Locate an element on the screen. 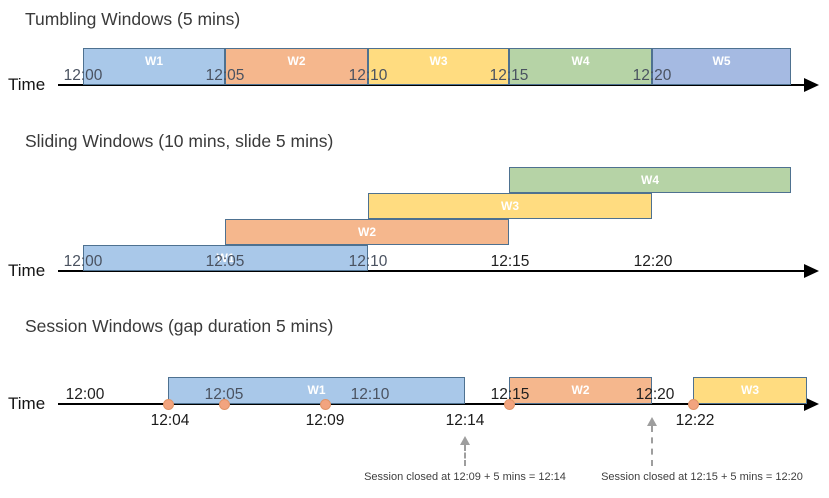 Image resolution: width=829 pixels, height=498 pixels. sliding-windows-tick-12-15: 12:15 is located at coordinates (510, 261).